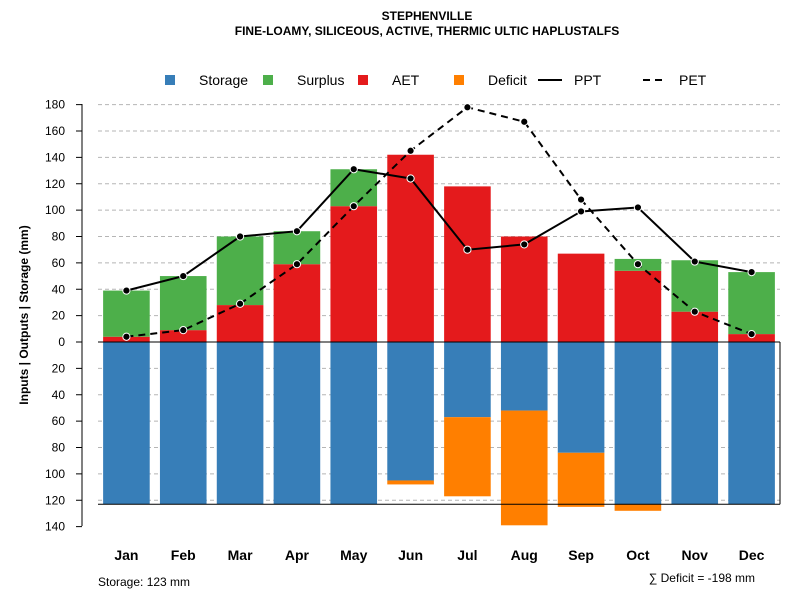 The height and width of the screenshot is (600, 800). What do you see at coordinates (363, 80) in the screenshot?
I see `legend-aet-swatch` at bounding box center [363, 80].